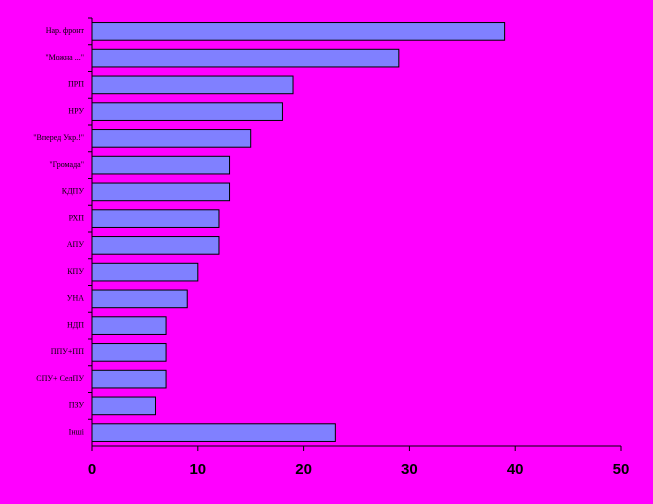 This screenshot has width=653, height=504. Describe the element at coordinates (75, 298) in the screenshot. I see `y-tick-label: УНА` at that location.